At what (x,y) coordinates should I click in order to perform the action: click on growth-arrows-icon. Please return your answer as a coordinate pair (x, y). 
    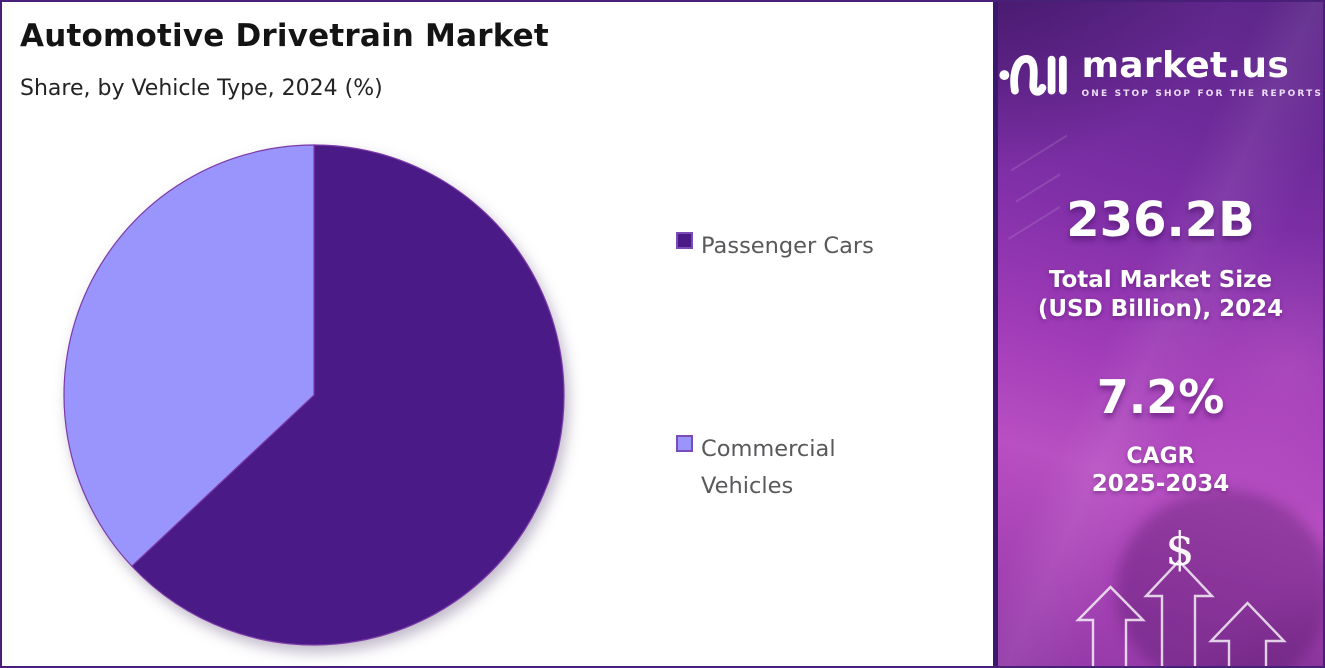
    Looking at the image, I should click on (1181, 612).